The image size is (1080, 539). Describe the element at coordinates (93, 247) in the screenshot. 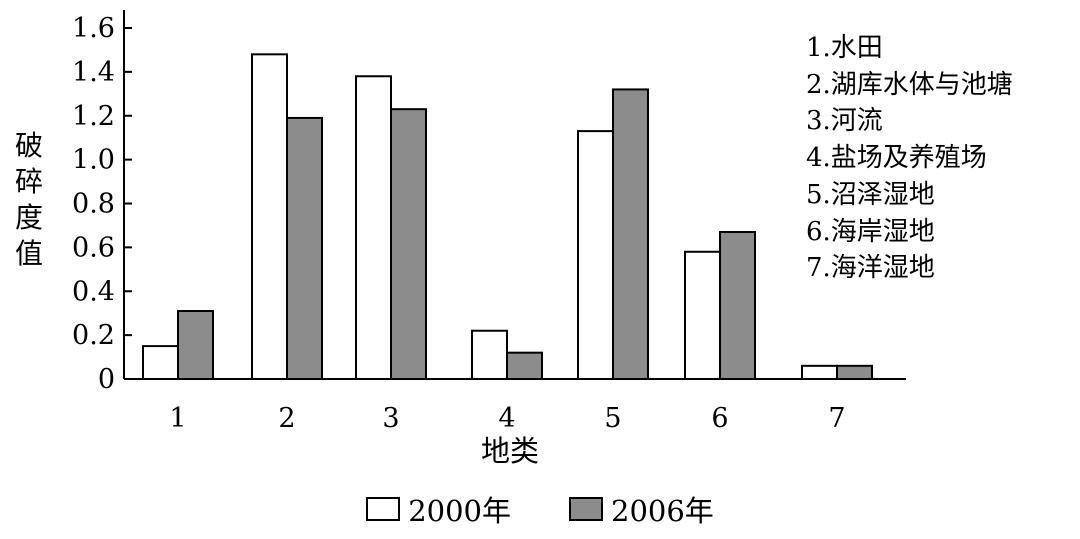

I see `y-tick-label: 0.6` at that location.